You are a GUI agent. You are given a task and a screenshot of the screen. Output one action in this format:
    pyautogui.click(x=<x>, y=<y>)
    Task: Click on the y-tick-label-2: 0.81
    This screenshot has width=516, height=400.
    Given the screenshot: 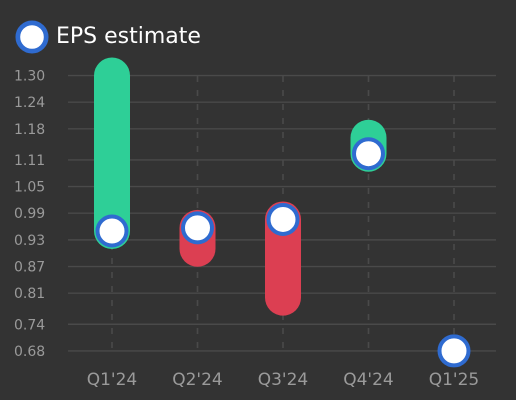 What is the action you would take?
    pyautogui.click(x=29, y=294)
    